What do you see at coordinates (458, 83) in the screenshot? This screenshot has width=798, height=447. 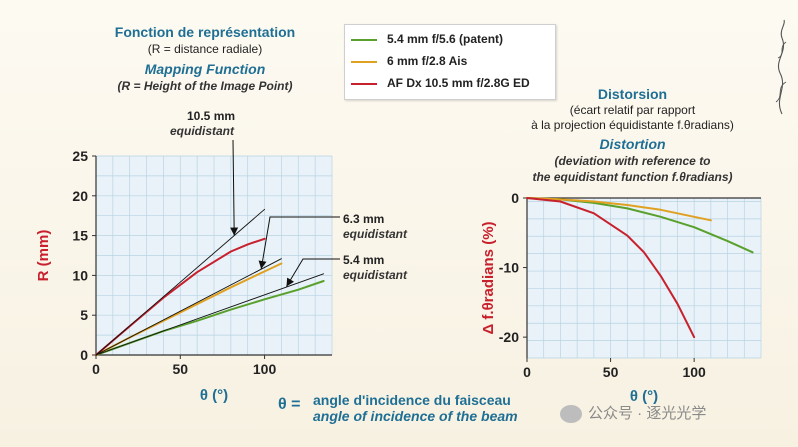 I see `legend-label: AF Dx 10.5 mm f/2.8G ED` at bounding box center [458, 83].